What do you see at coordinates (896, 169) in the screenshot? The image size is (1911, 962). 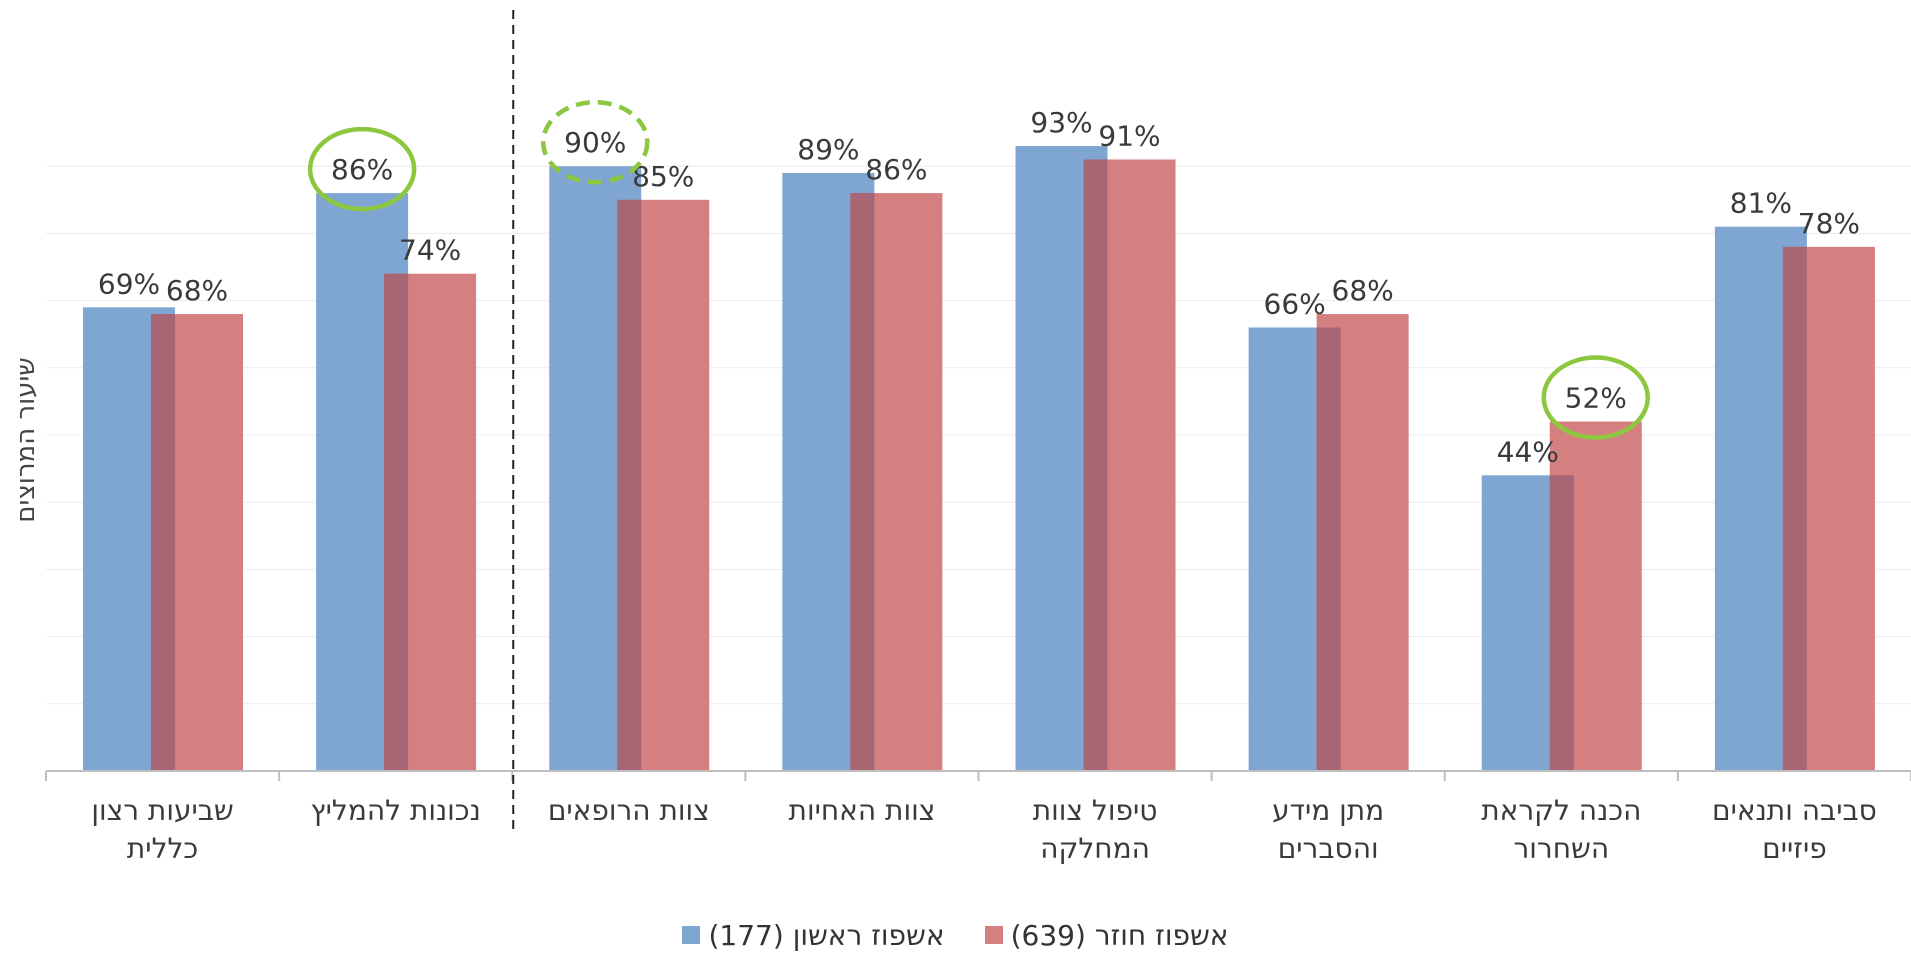 I see `data-label-s2-c4: 86%` at bounding box center [896, 169].